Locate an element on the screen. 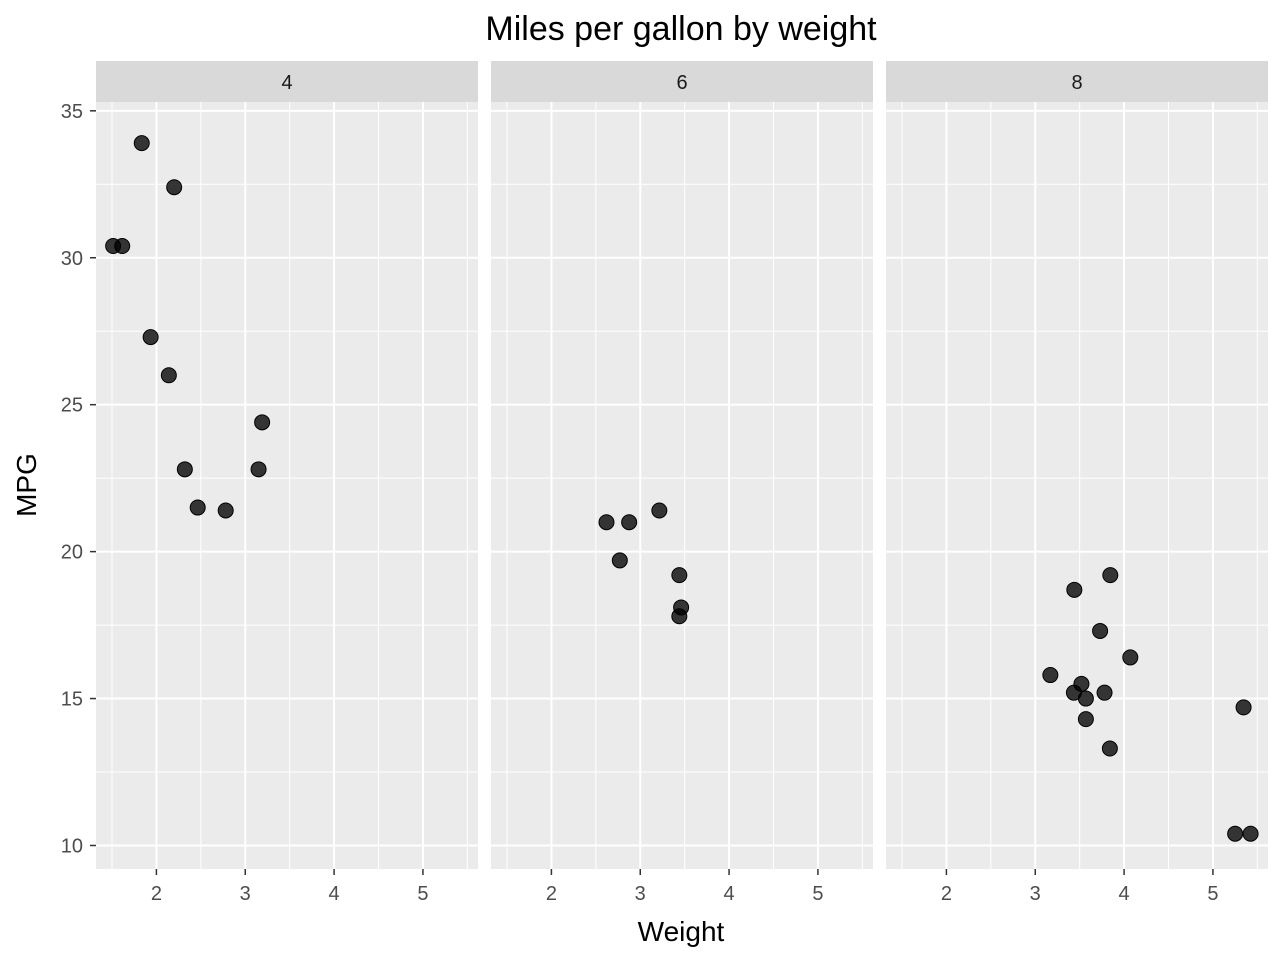  facet-strip-label: 8 is located at coordinates (1076, 83).